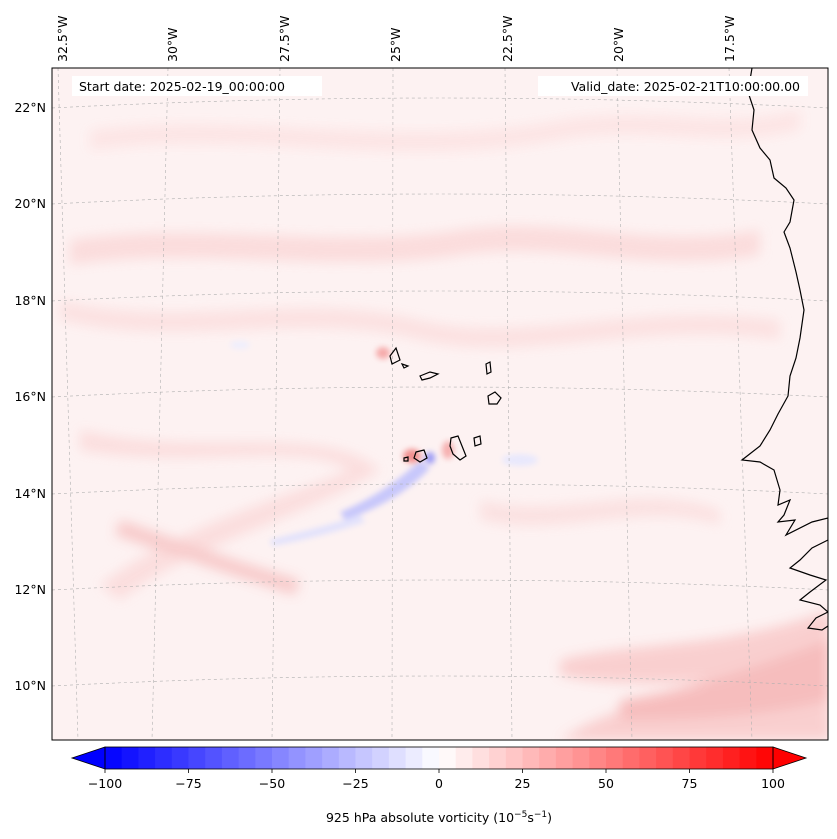 The width and height of the screenshot is (837, 839). What do you see at coordinates (488, 368) in the screenshot?
I see `island-sal` at bounding box center [488, 368].